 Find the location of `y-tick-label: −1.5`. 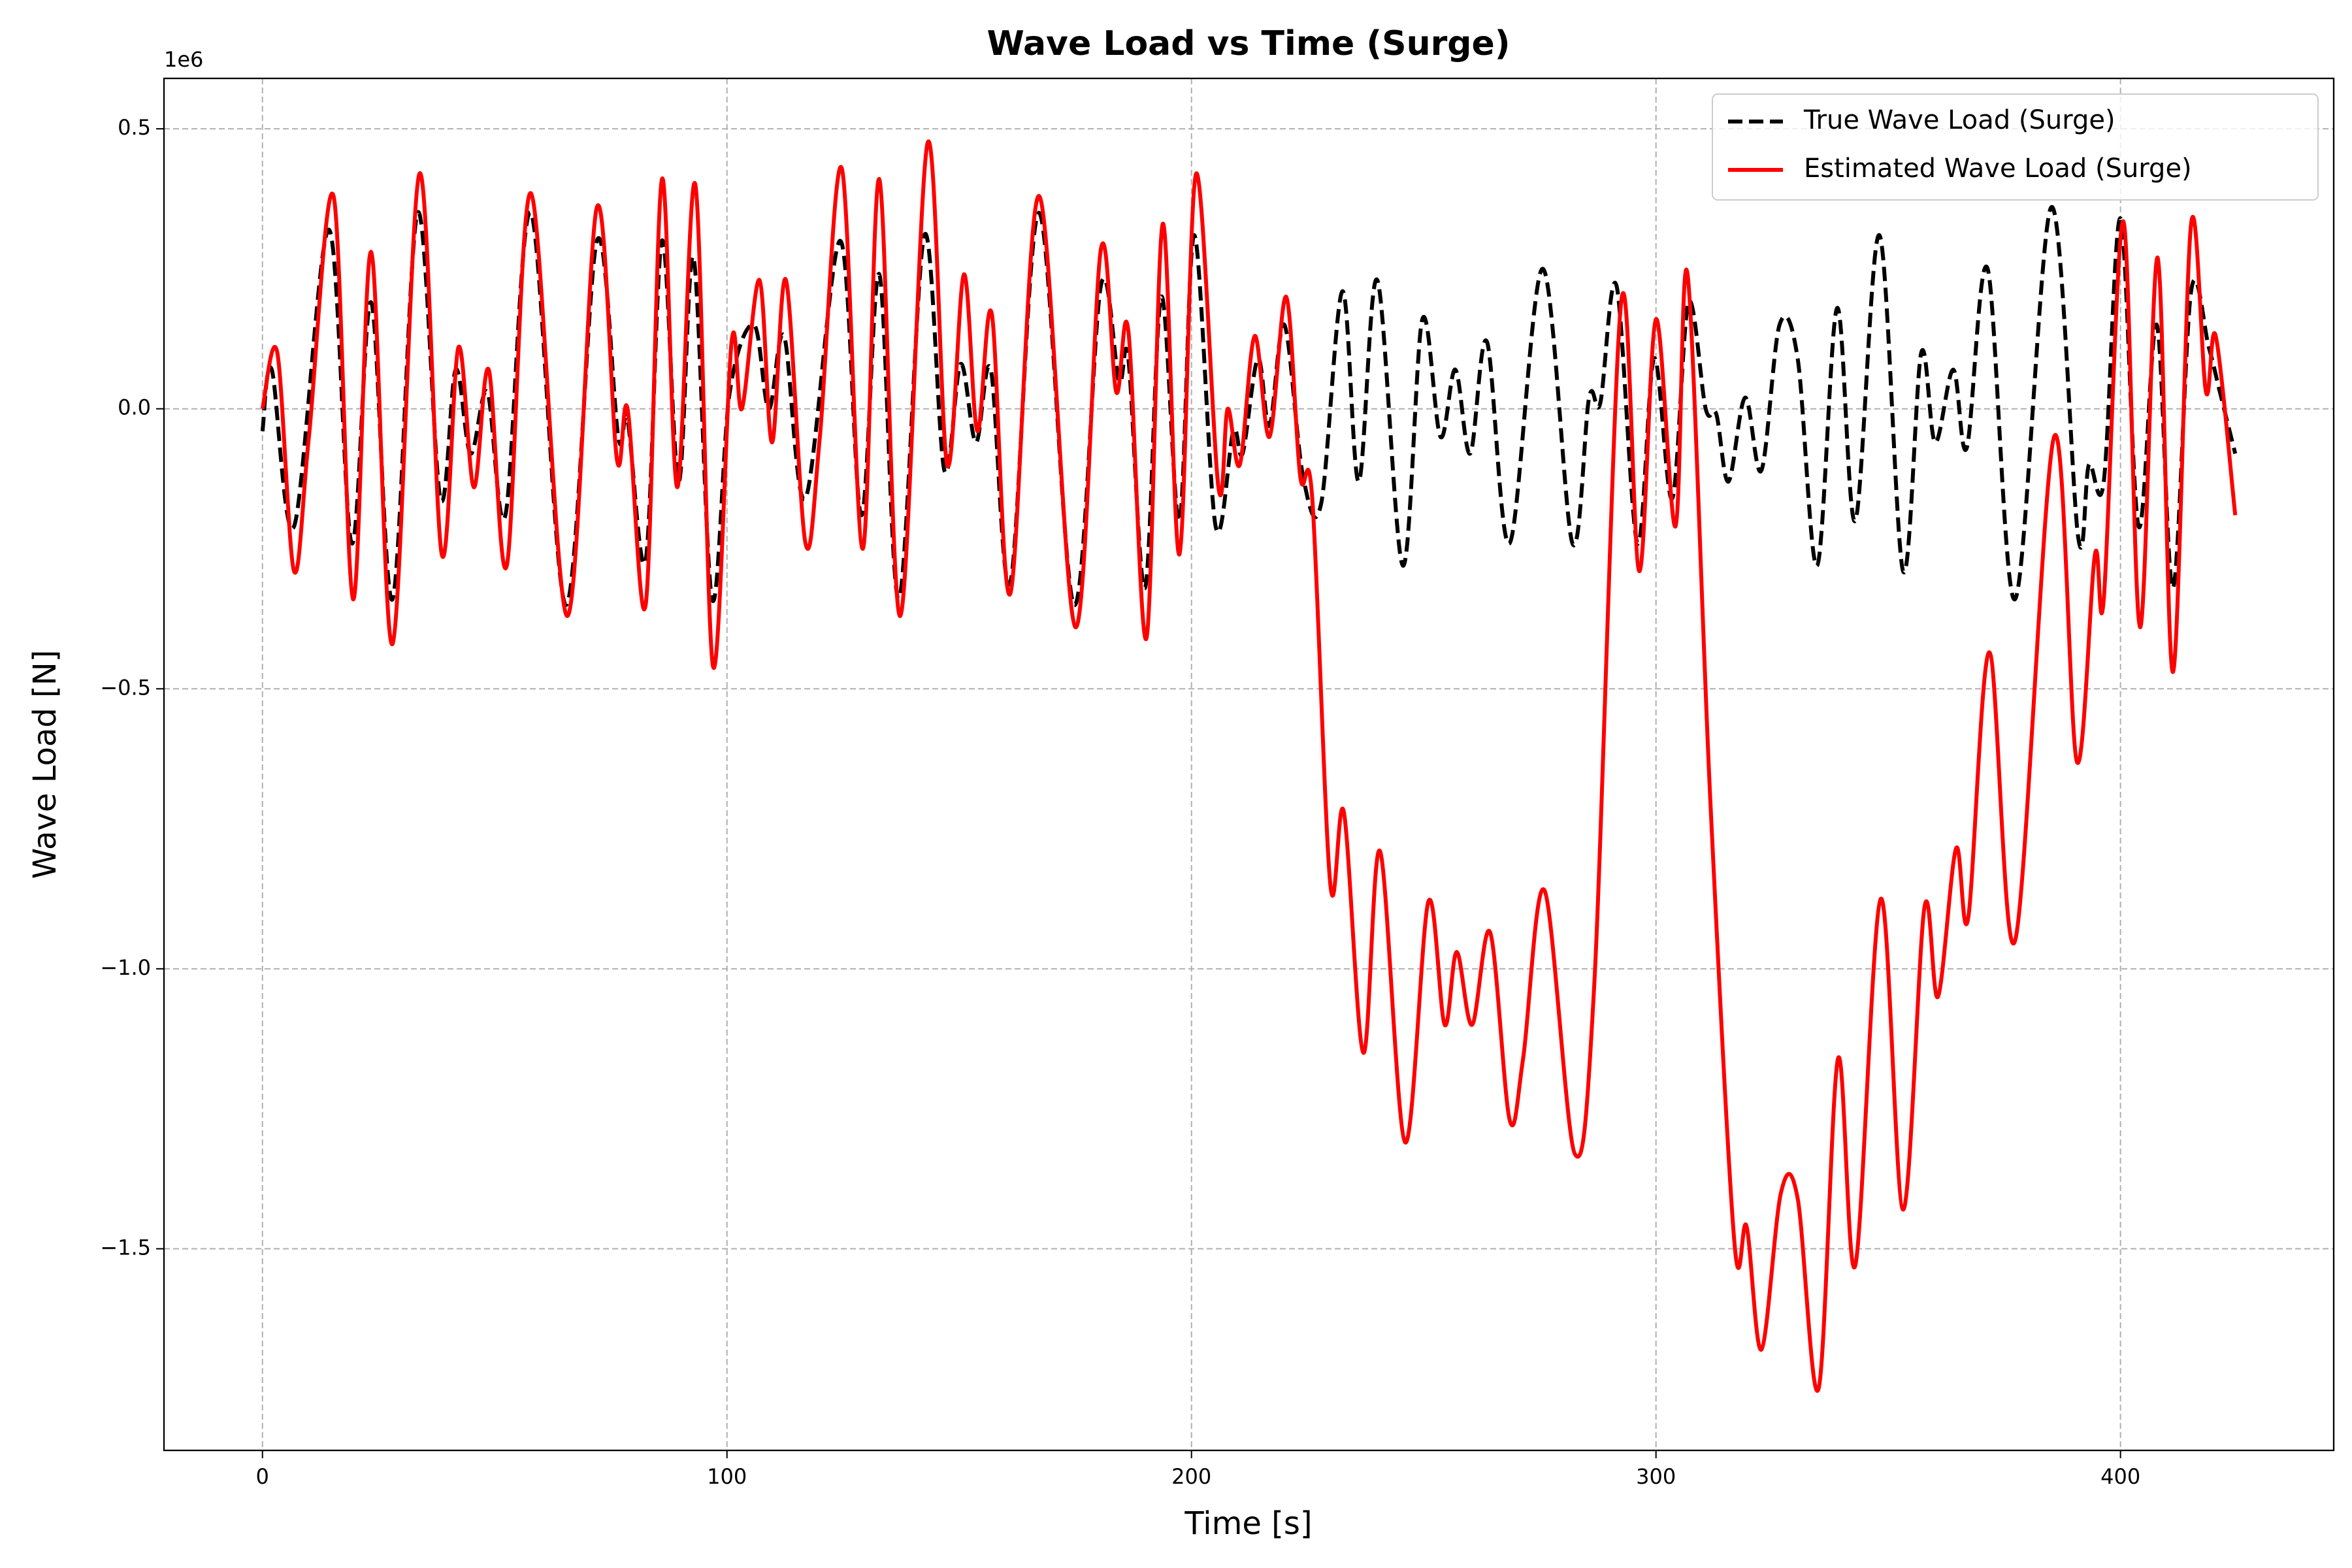

y-tick-label: −1.5 is located at coordinates (125, 1247).